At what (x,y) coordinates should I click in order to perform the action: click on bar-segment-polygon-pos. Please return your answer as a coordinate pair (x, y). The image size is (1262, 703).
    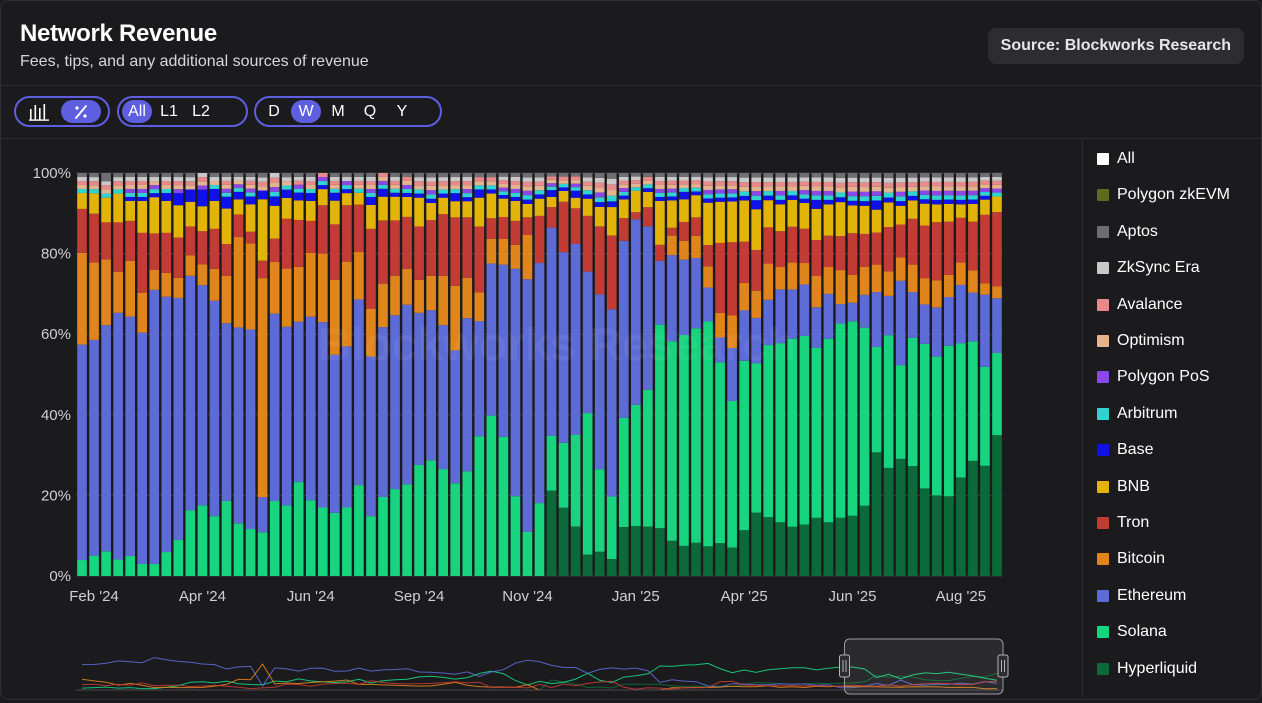
    Looking at the image, I should click on (238, 186).